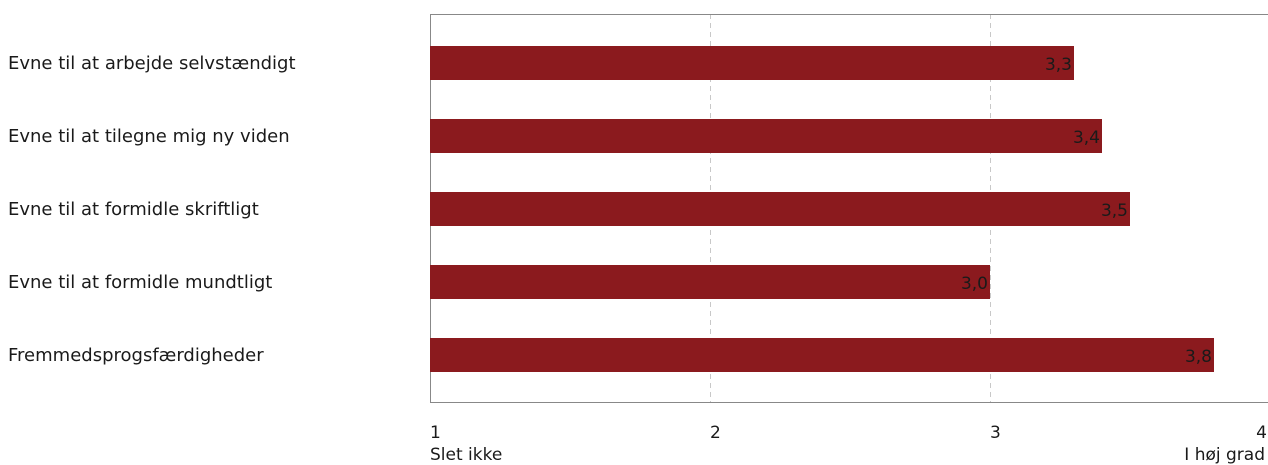  I want to click on x-tick-label-2: 2, so click(715, 433).